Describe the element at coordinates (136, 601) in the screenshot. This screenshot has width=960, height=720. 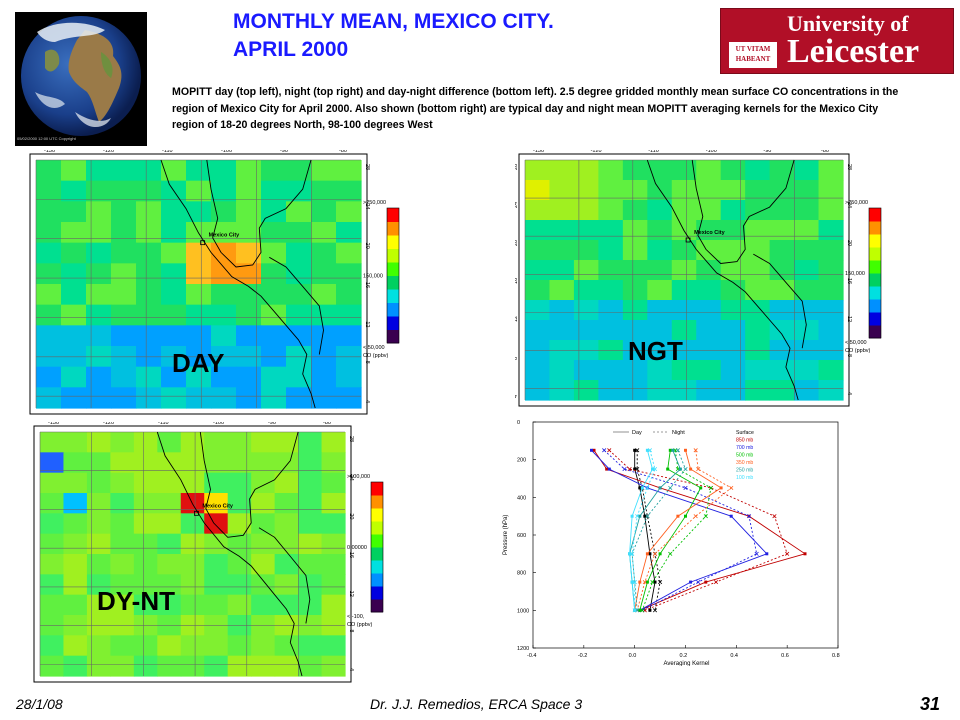
I see `diff-map-label: DY-NT` at that location.